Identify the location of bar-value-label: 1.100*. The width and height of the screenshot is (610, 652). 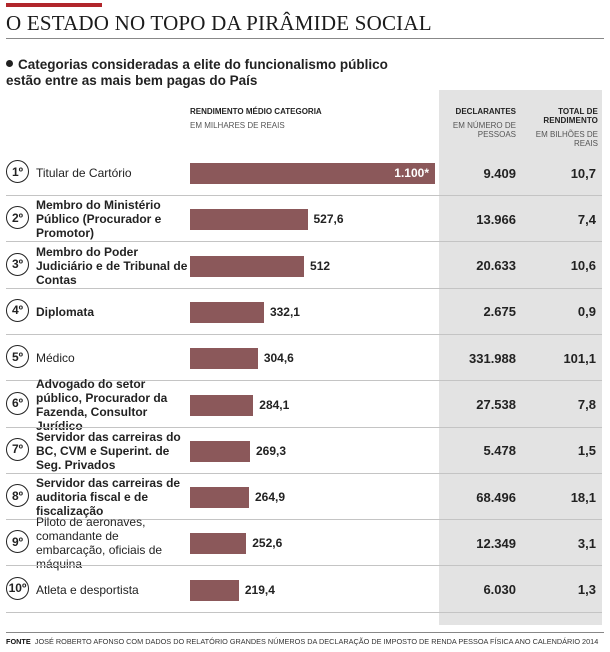
(411, 173).